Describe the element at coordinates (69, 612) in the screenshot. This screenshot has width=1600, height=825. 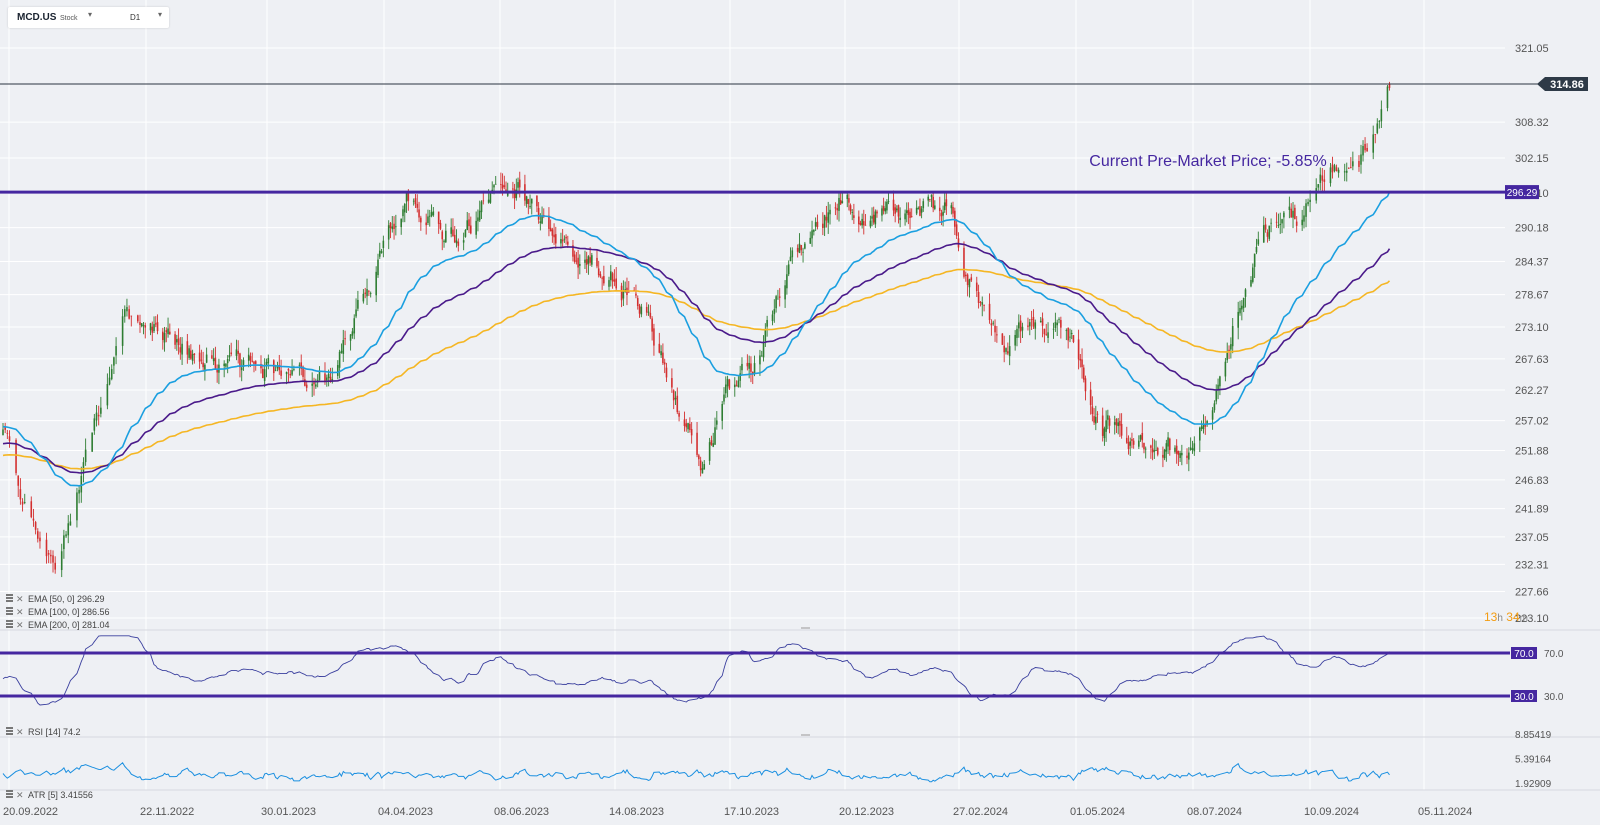
I see `legend-ema100: EMA [100, 0] 286.56` at that location.